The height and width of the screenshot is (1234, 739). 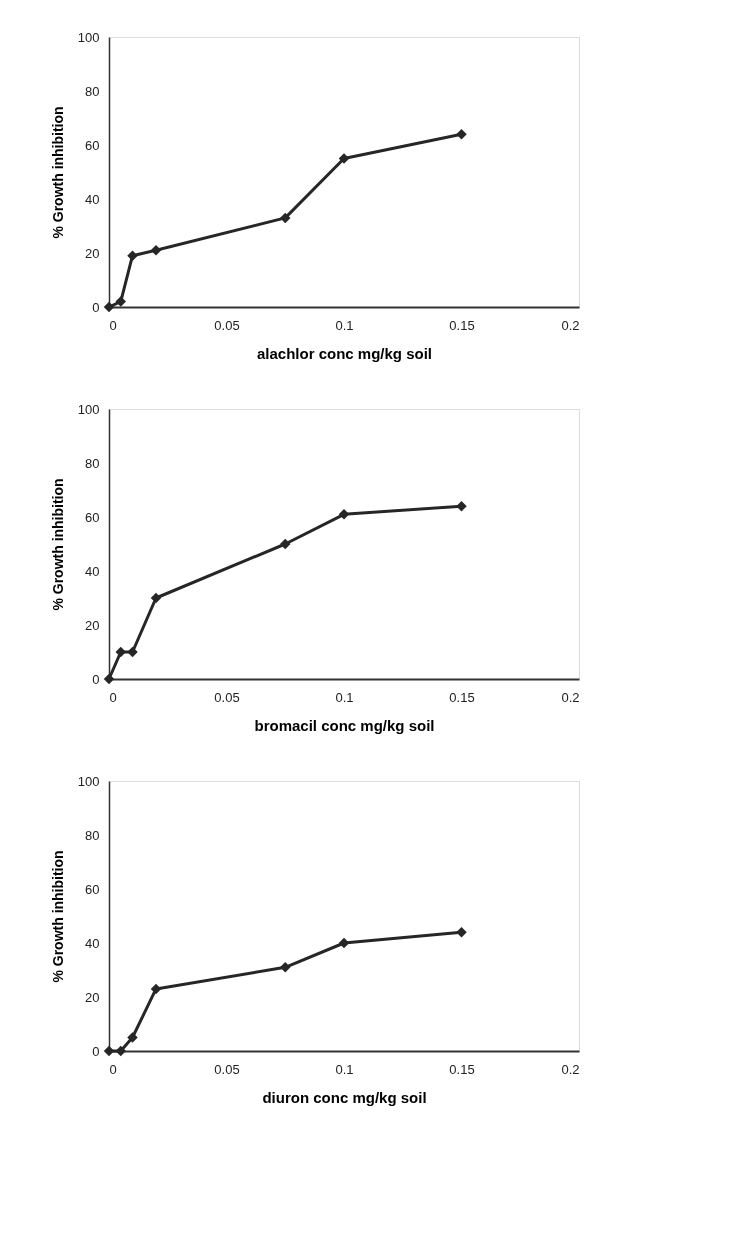 I want to click on x-axis-title: alachlor conc mg/kg soil, so click(x=344, y=353).